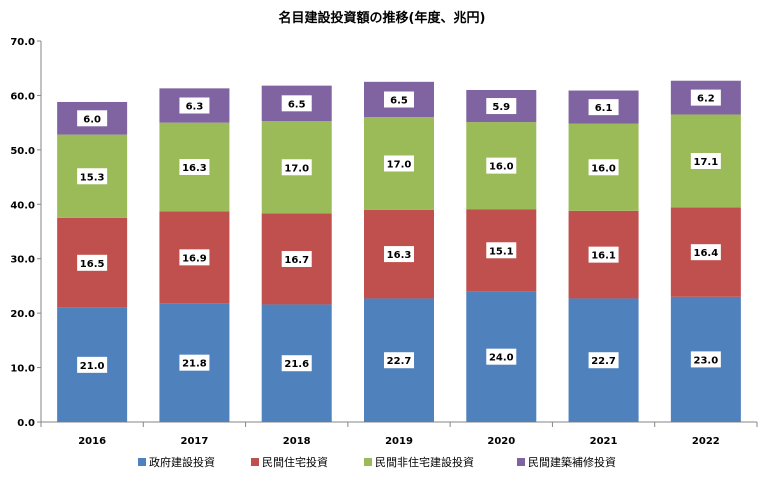 The width and height of the screenshot is (765, 489). Describe the element at coordinates (706, 441) in the screenshot. I see `x-tick-label: 2022` at that location.